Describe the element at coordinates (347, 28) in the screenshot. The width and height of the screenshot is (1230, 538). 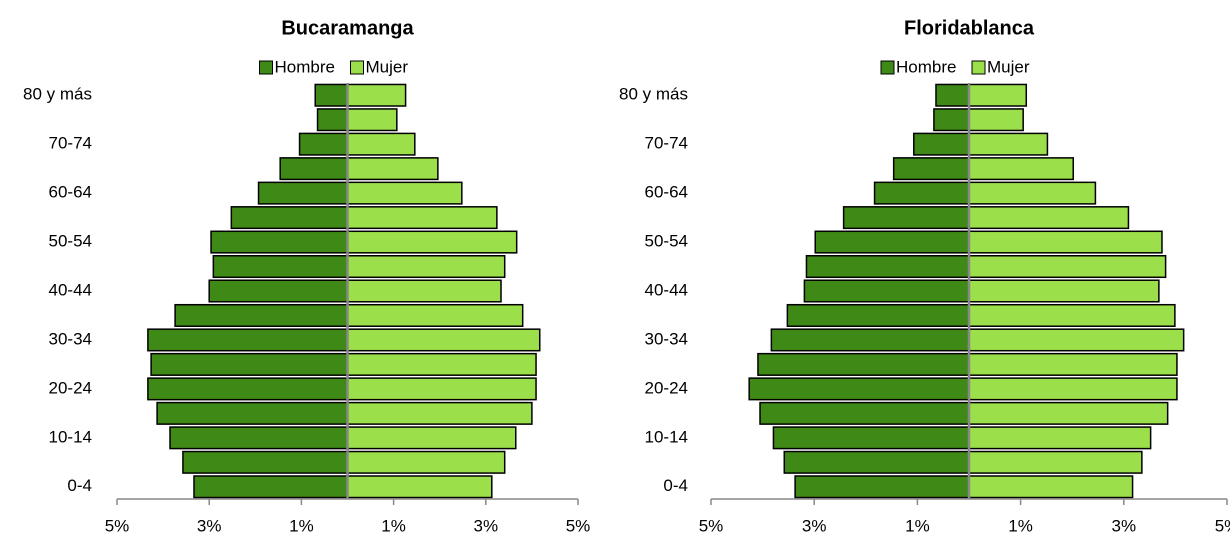
I see `chart-title: Bucaramanga` at that location.